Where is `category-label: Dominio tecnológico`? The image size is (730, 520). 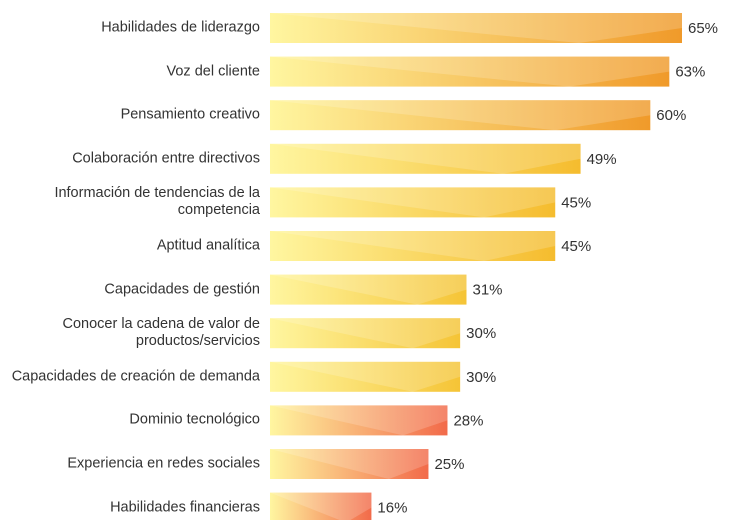
category-label: Dominio tecnológico is located at coordinates (194, 419).